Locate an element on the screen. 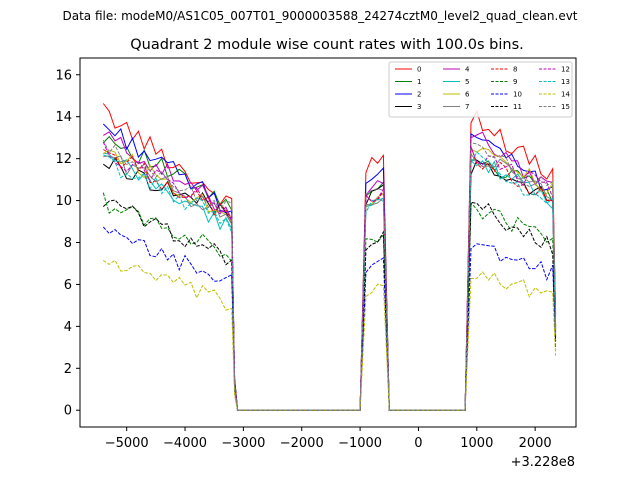 The image size is (640, 480). legend-label-10: 10 is located at coordinates (517, 95).